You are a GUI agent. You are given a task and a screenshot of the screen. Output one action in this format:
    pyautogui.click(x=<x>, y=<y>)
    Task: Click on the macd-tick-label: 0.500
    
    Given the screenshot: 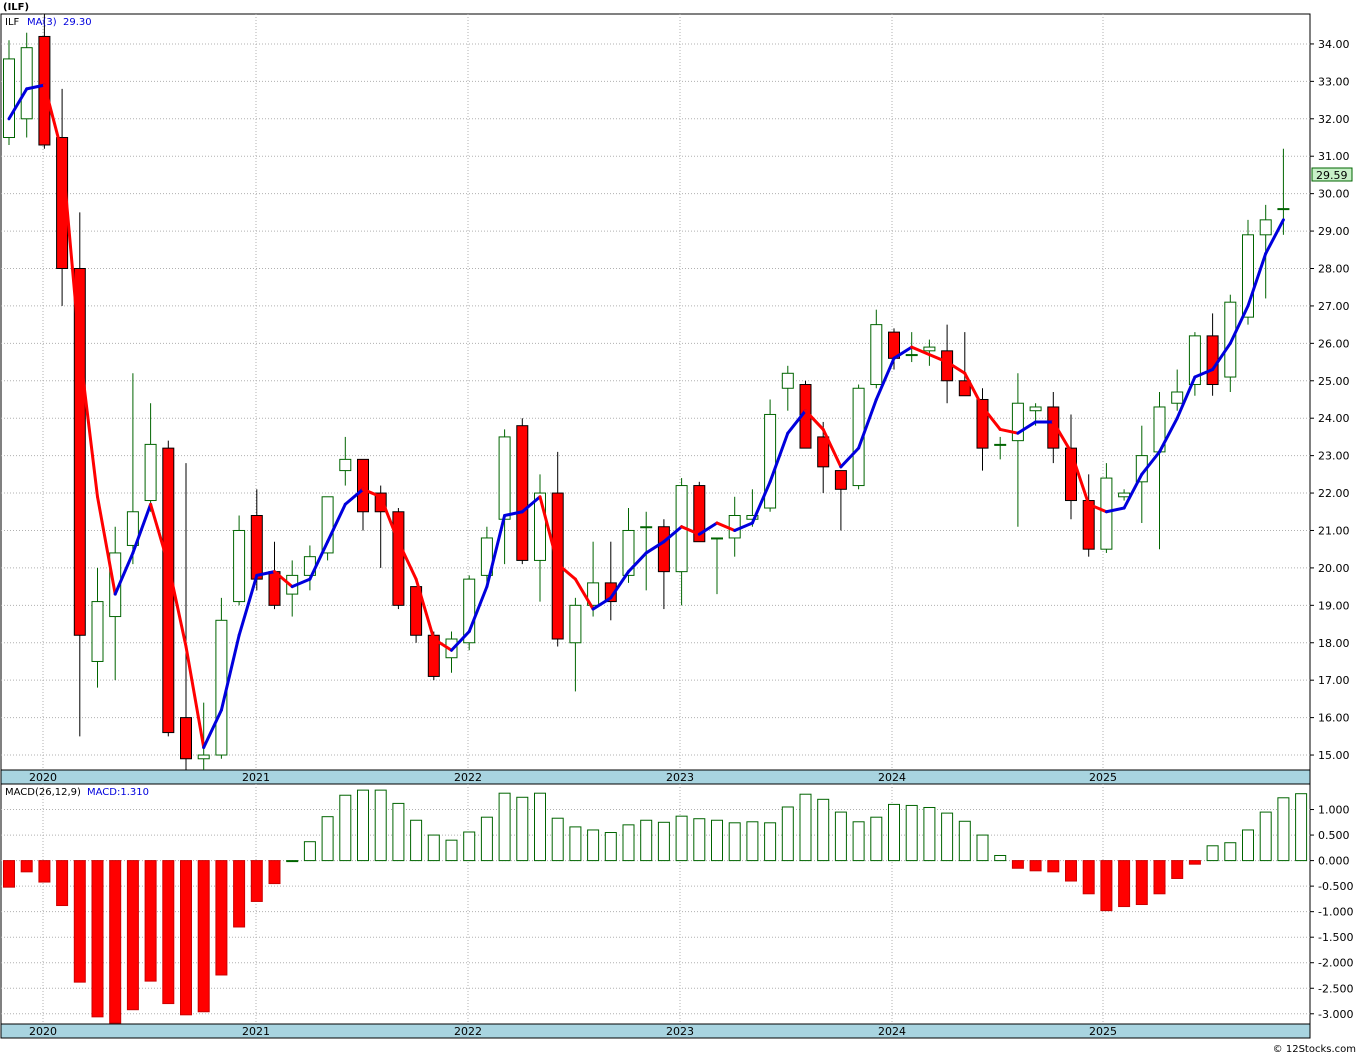 What is the action you would take?
    pyautogui.click(x=1334, y=835)
    